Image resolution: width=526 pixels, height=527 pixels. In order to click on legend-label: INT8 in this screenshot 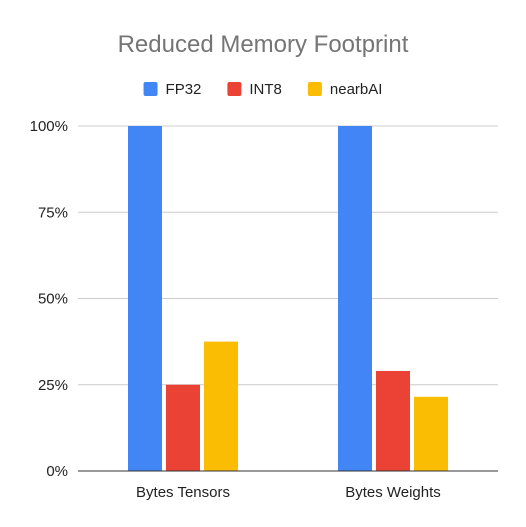, I will do `click(265, 89)`.